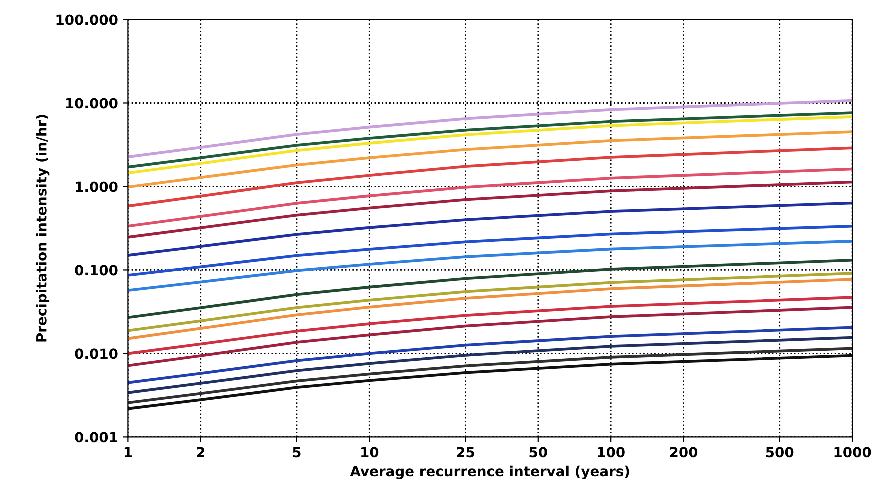 The width and height of the screenshot is (878, 494). Describe the element at coordinates (96, 437) in the screenshot. I see `y-tick-label: 0.001` at that location.